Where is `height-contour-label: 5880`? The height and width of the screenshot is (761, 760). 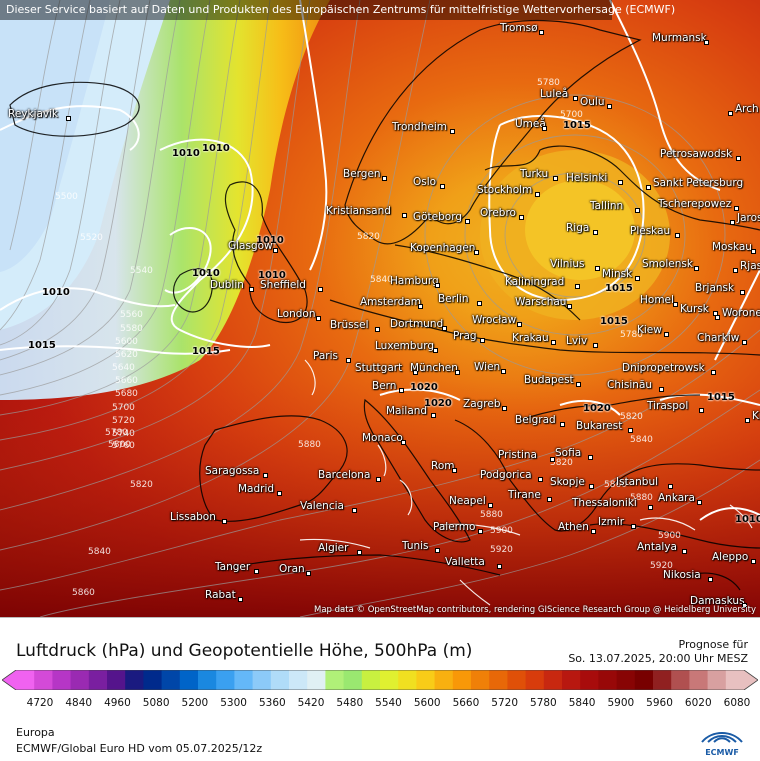 height-contour-label: 5880 is located at coordinates (309, 445).